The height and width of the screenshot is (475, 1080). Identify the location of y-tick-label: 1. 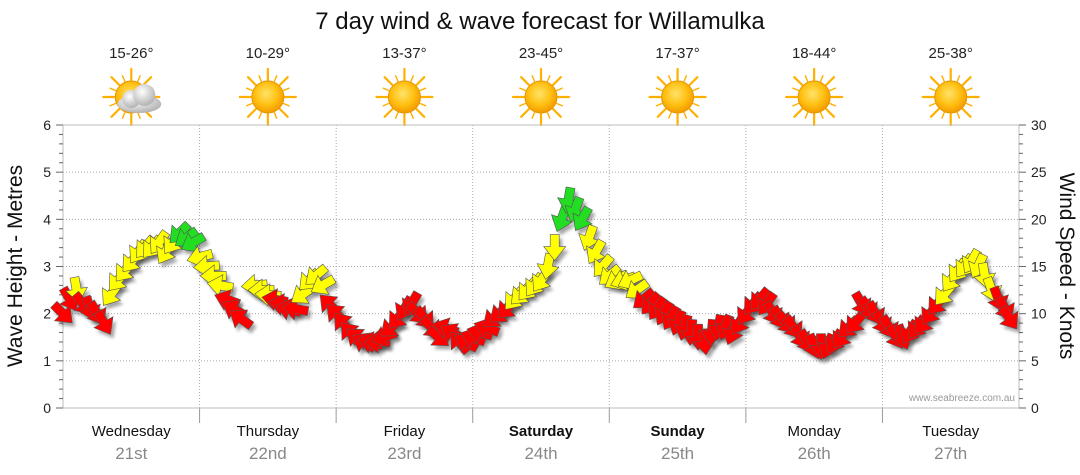
(47, 361).